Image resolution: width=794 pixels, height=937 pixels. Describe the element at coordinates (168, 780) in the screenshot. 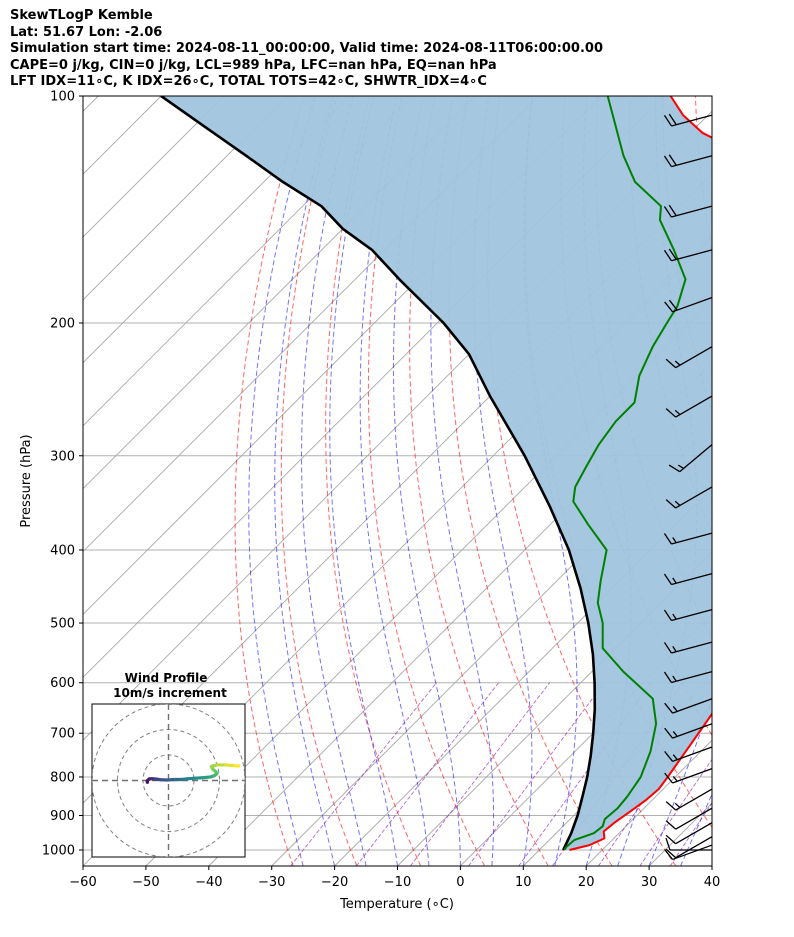

I see `hodograph-plot` at that location.